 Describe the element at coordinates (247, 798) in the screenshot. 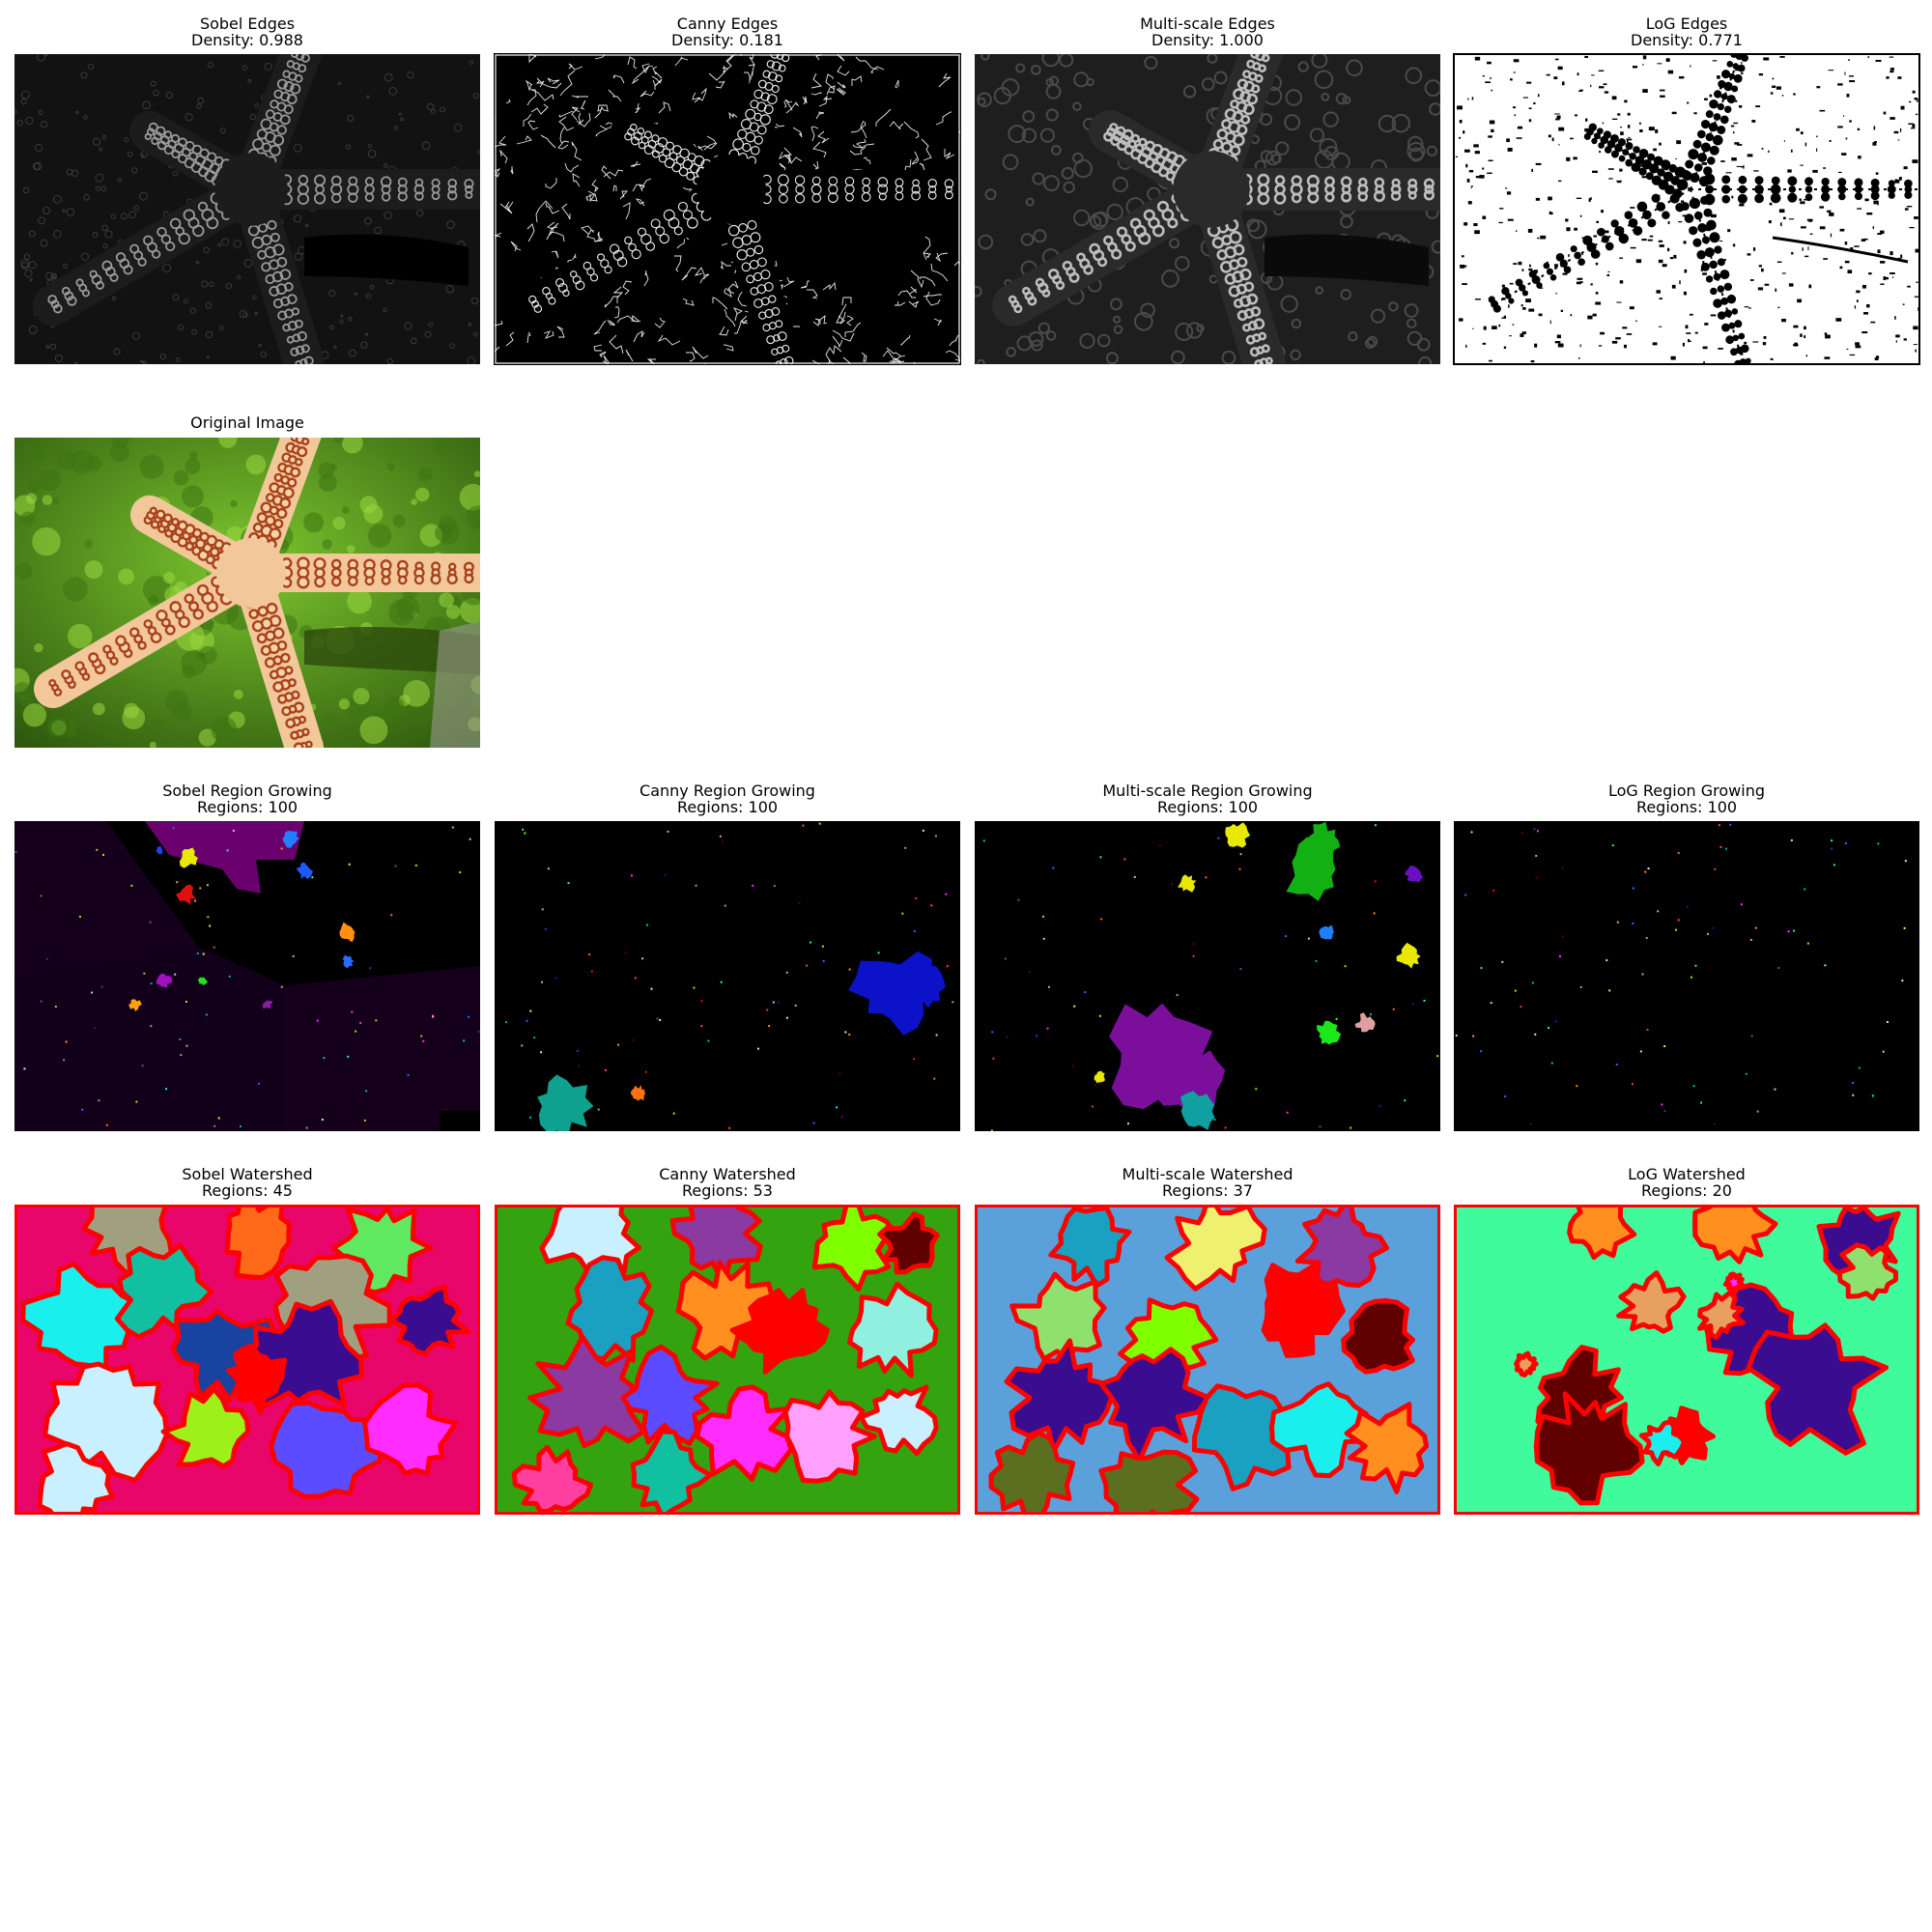

I see `panel-title: Sobel Region Growing Regions: 100` at that location.